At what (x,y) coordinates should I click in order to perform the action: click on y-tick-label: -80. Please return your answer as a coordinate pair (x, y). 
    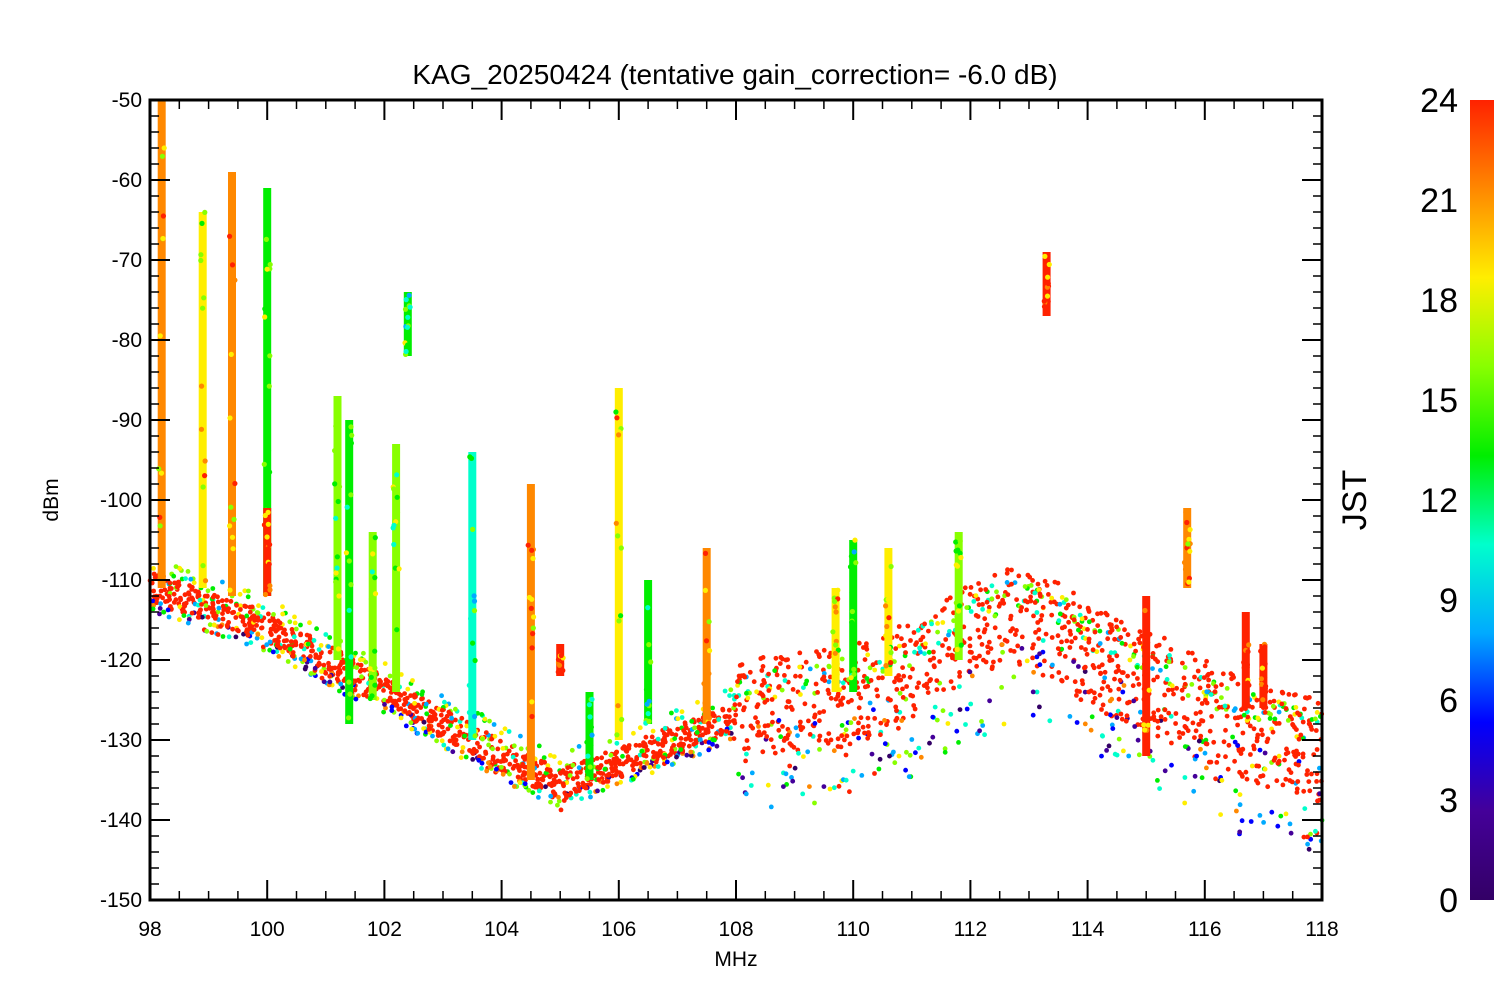
    Looking at the image, I should click on (127, 340).